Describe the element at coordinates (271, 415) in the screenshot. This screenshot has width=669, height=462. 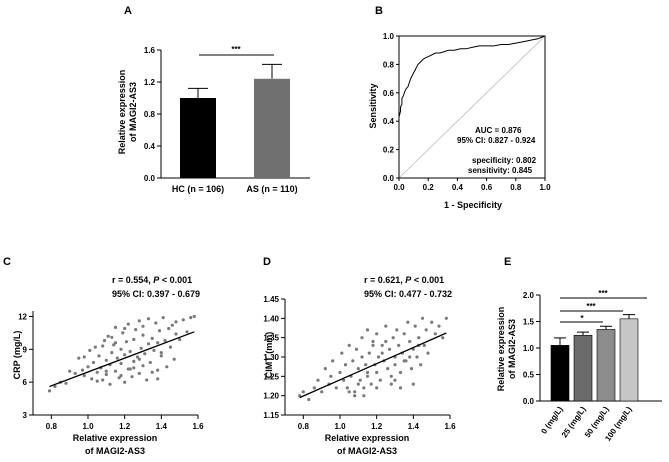
I see `panel-d-ytick-label: 1.15` at that location.